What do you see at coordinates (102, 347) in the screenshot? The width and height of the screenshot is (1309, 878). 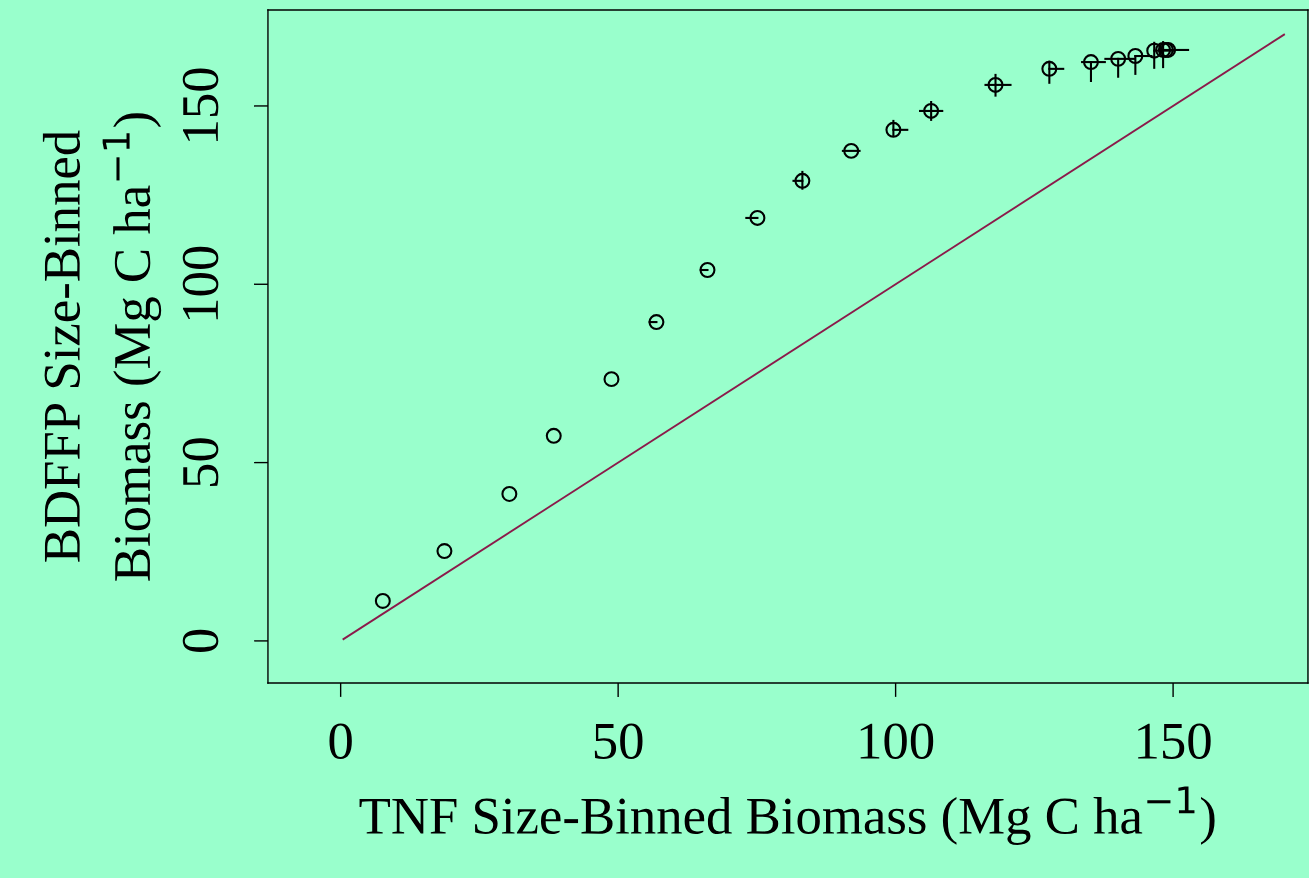 I see `y-axis-title: BDFFP Size-Binned Biomass (Mg C ha$^{−1}$)` at bounding box center [102, 347].